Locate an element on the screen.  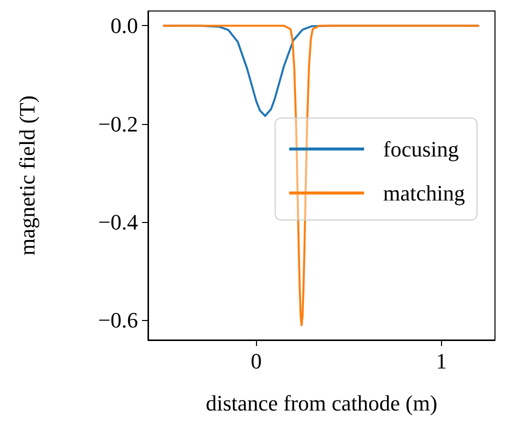
x-tick-label: 0 is located at coordinates (256, 361).